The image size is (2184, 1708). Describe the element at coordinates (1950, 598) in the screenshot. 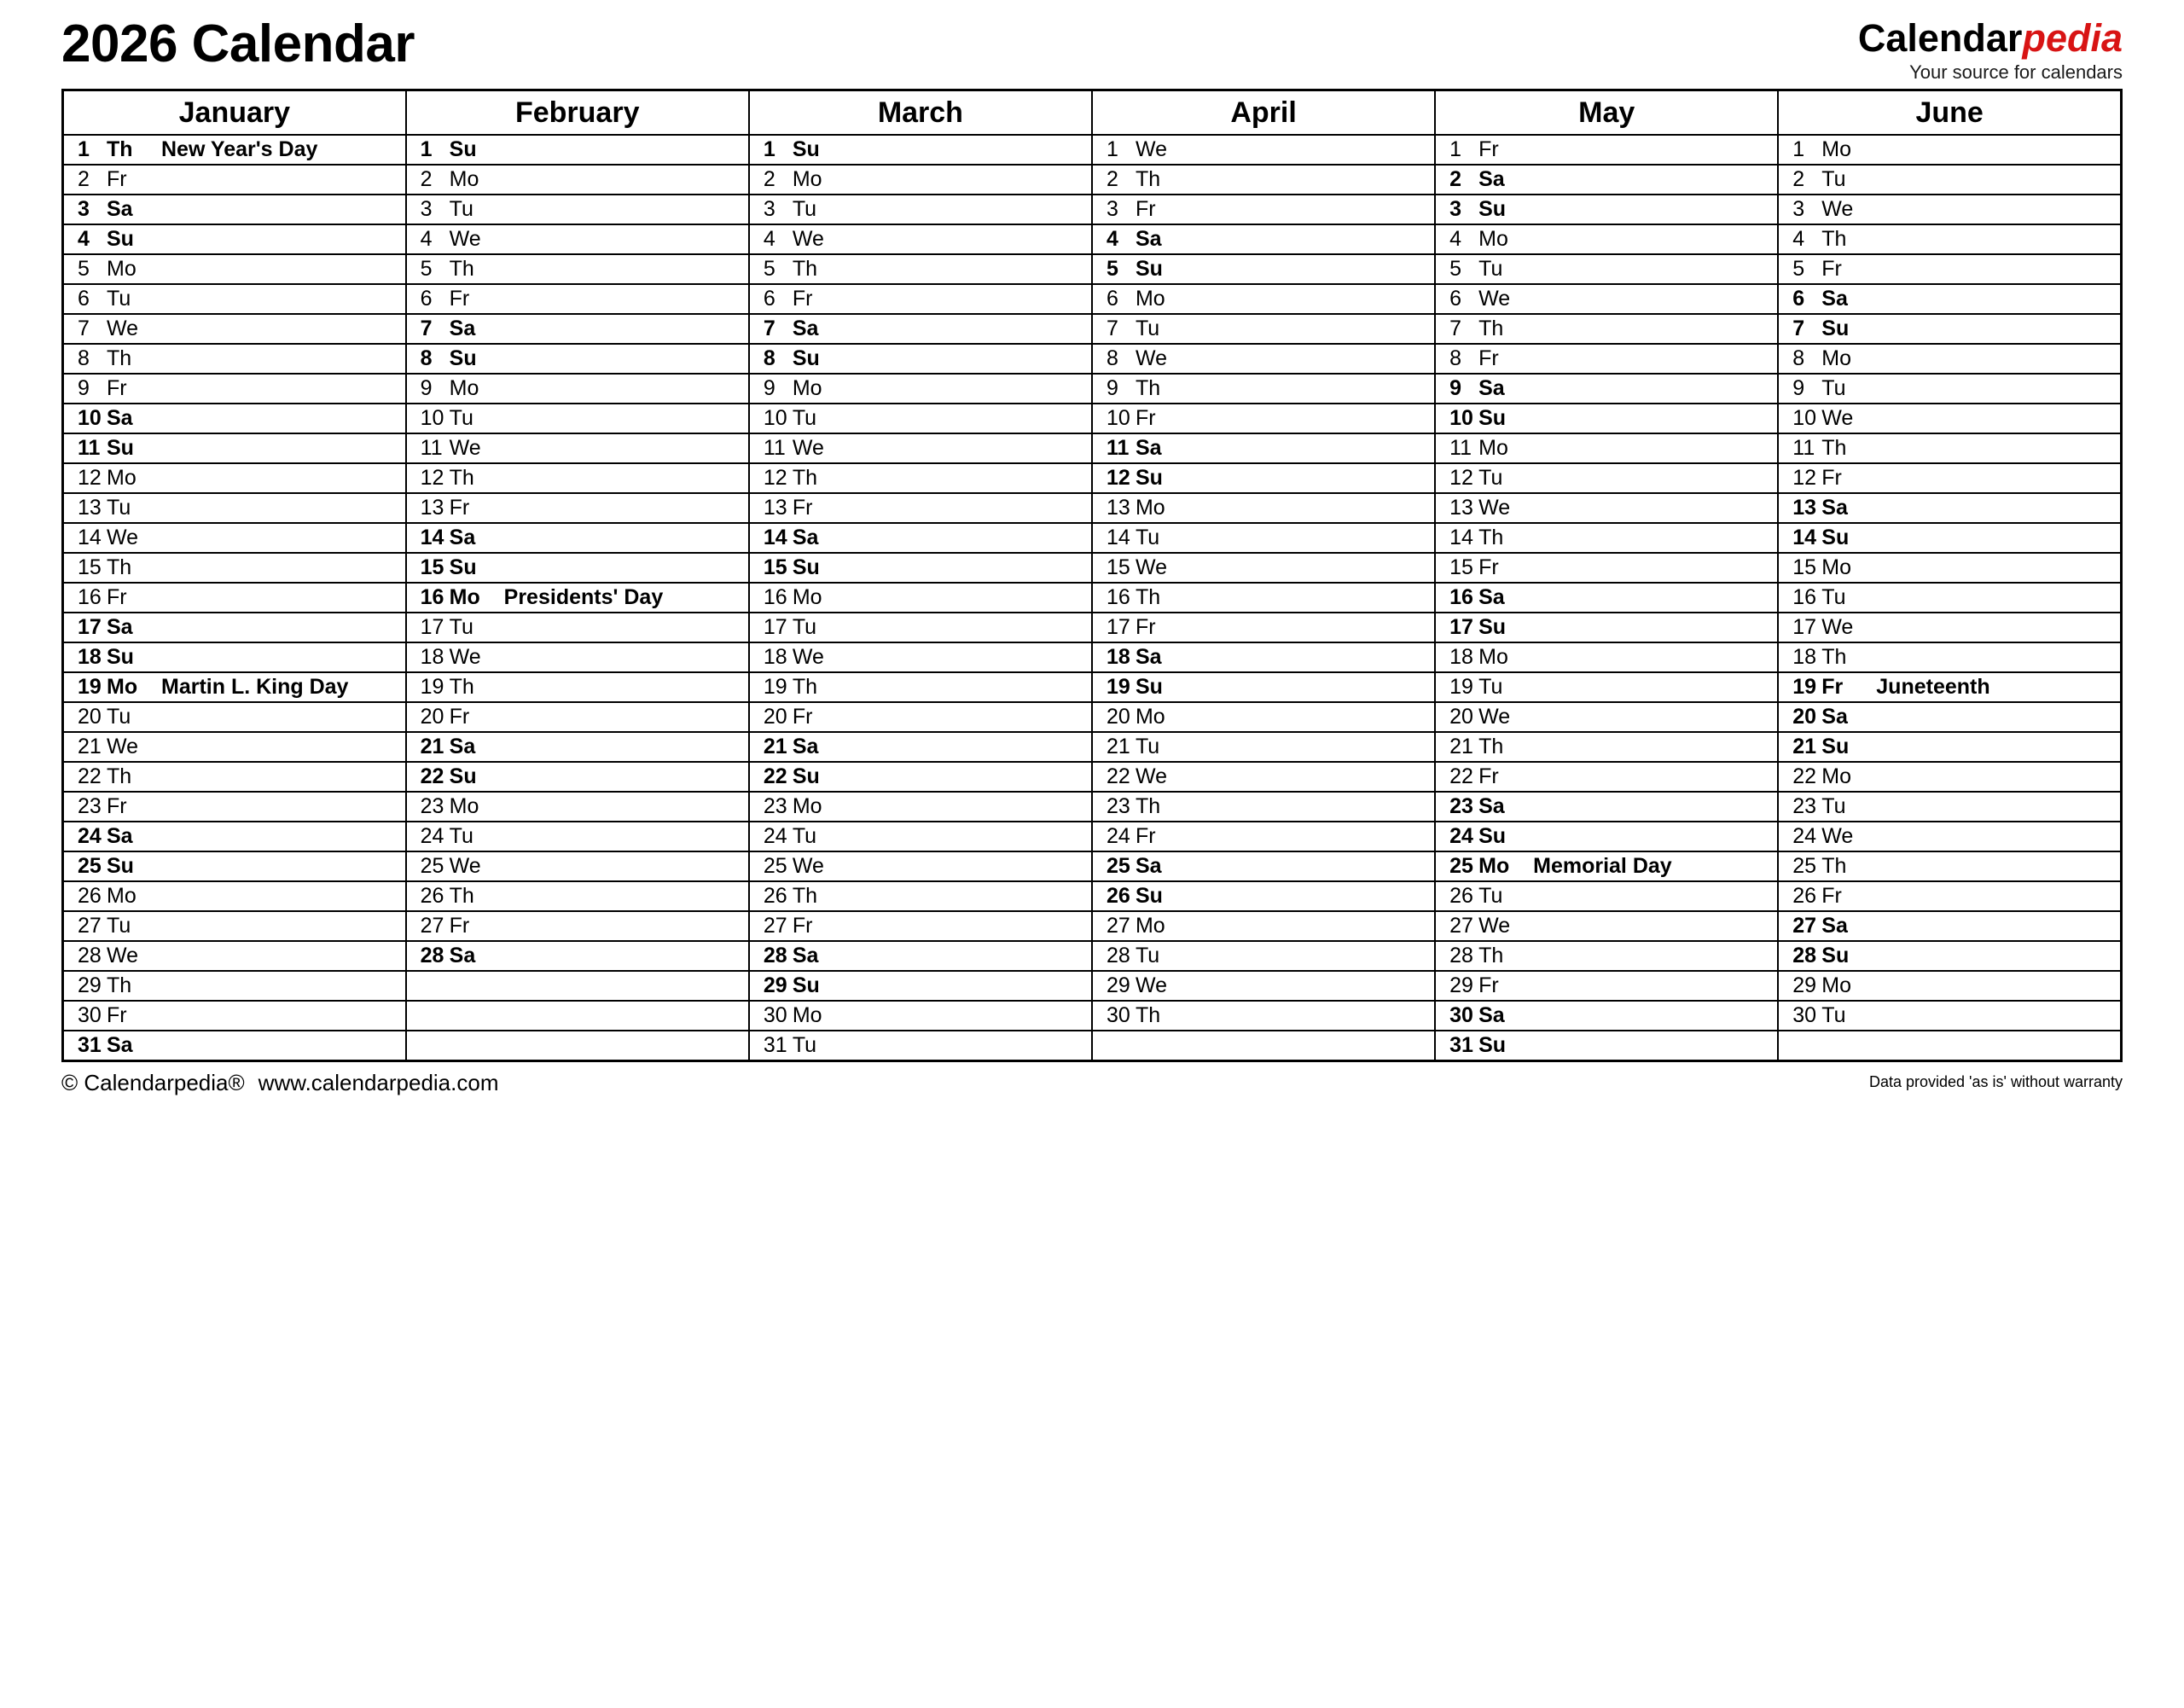

I see `day-cell: 16 Tu` at that location.